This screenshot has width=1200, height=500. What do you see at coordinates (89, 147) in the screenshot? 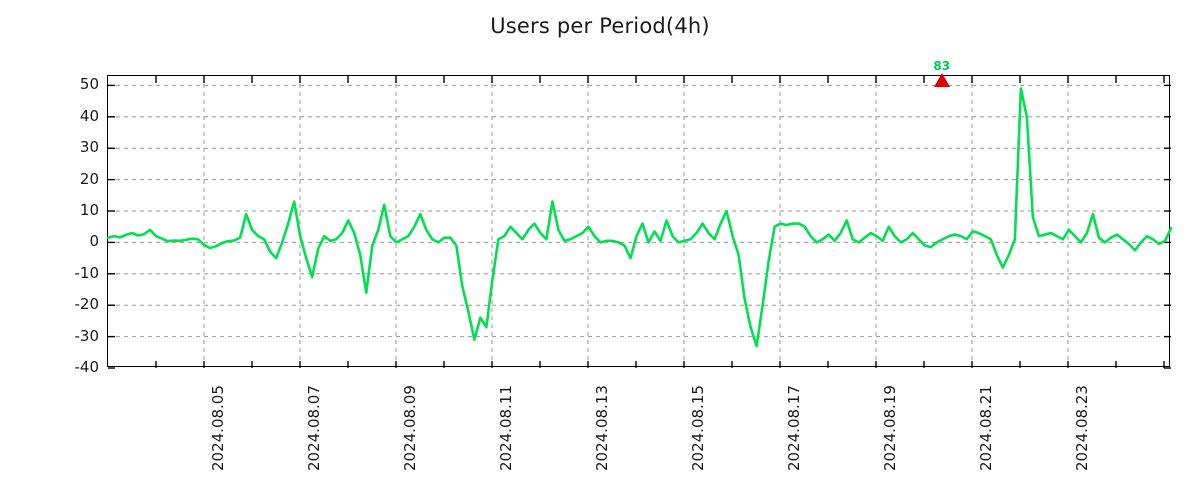
I see `y-axis-tick-label: 30` at bounding box center [89, 147].